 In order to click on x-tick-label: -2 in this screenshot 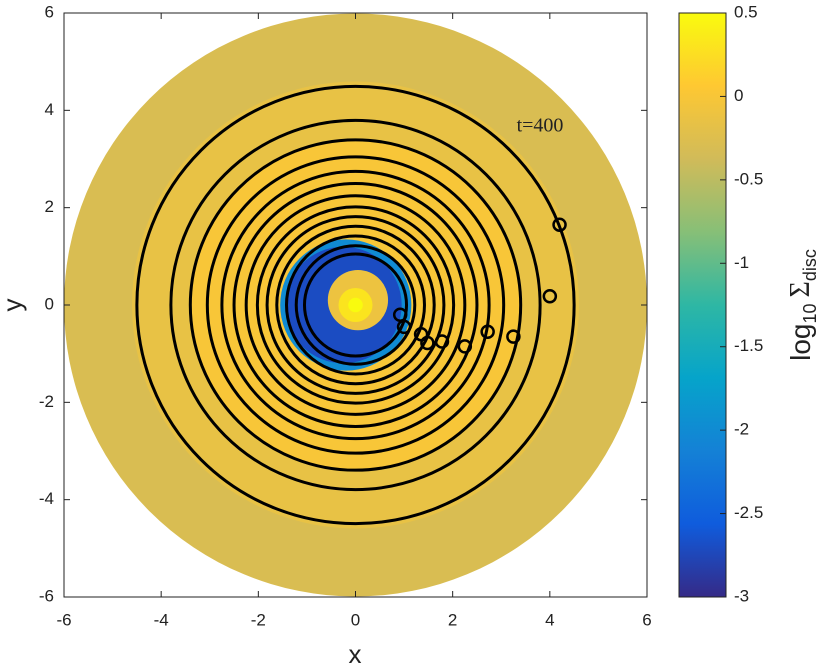, I will do `click(258, 619)`.